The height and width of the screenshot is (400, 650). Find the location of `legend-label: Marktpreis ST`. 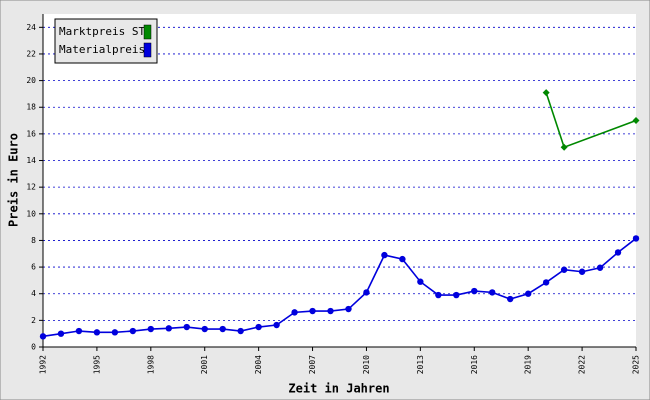

legend-label: Marktpreis ST is located at coordinates (102, 31).